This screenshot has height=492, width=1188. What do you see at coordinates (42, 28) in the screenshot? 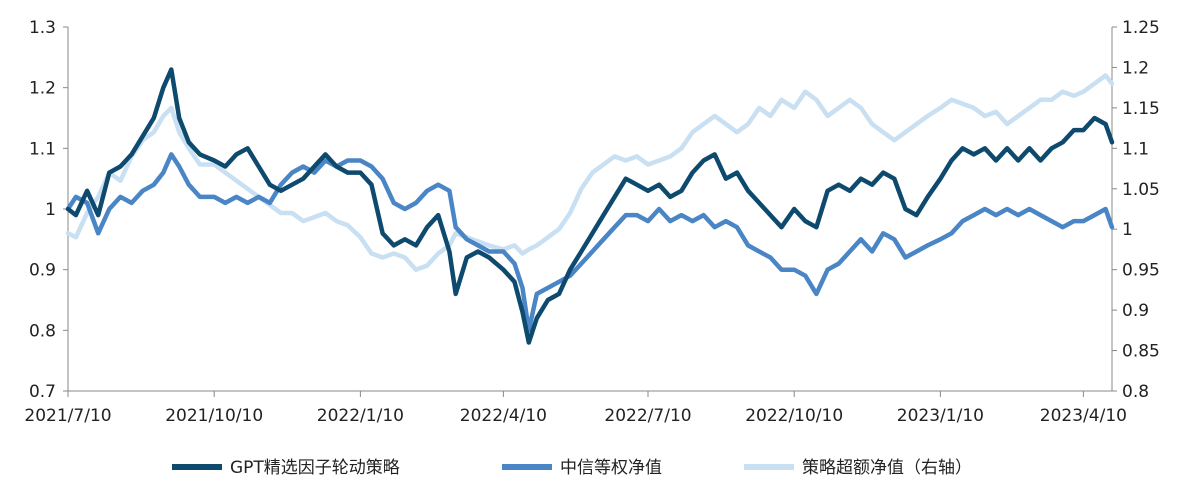
I see `left-y-tick-label: 1.3` at bounding box center [42, 28].